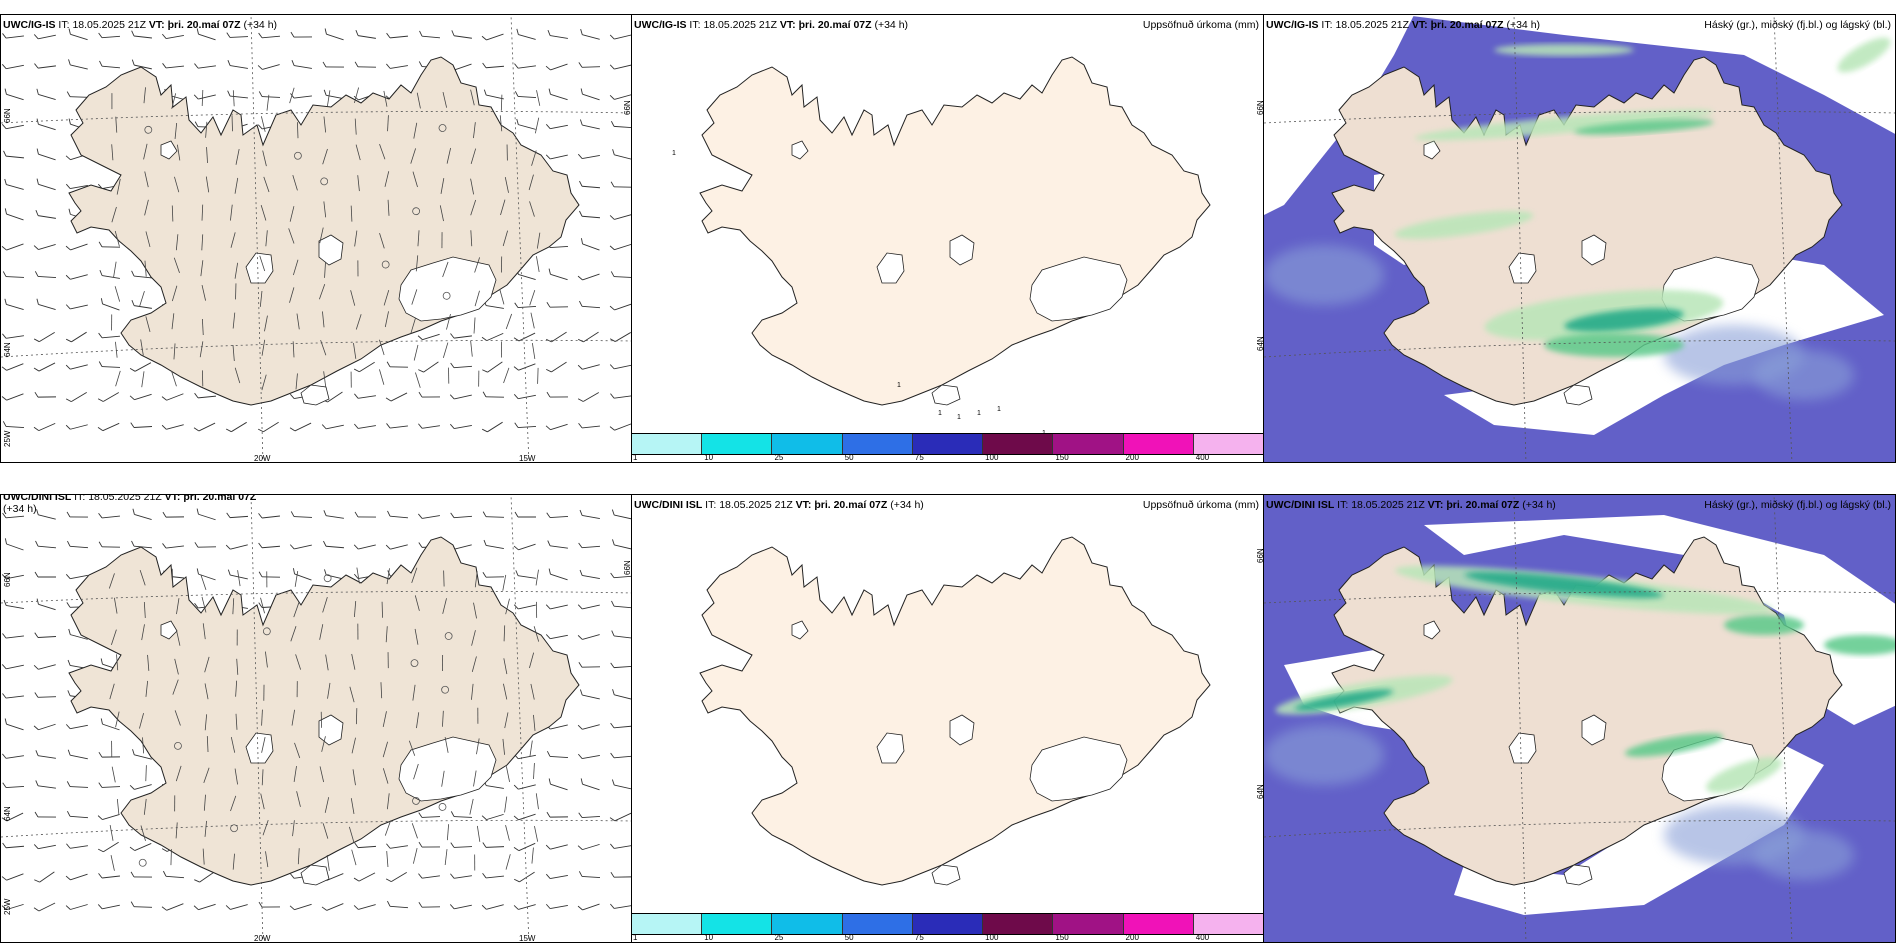  What do you see at coordinates (674, 153) in the screenshot?
I see `precip-spot-value: 1` at bounding box center [674, 153].